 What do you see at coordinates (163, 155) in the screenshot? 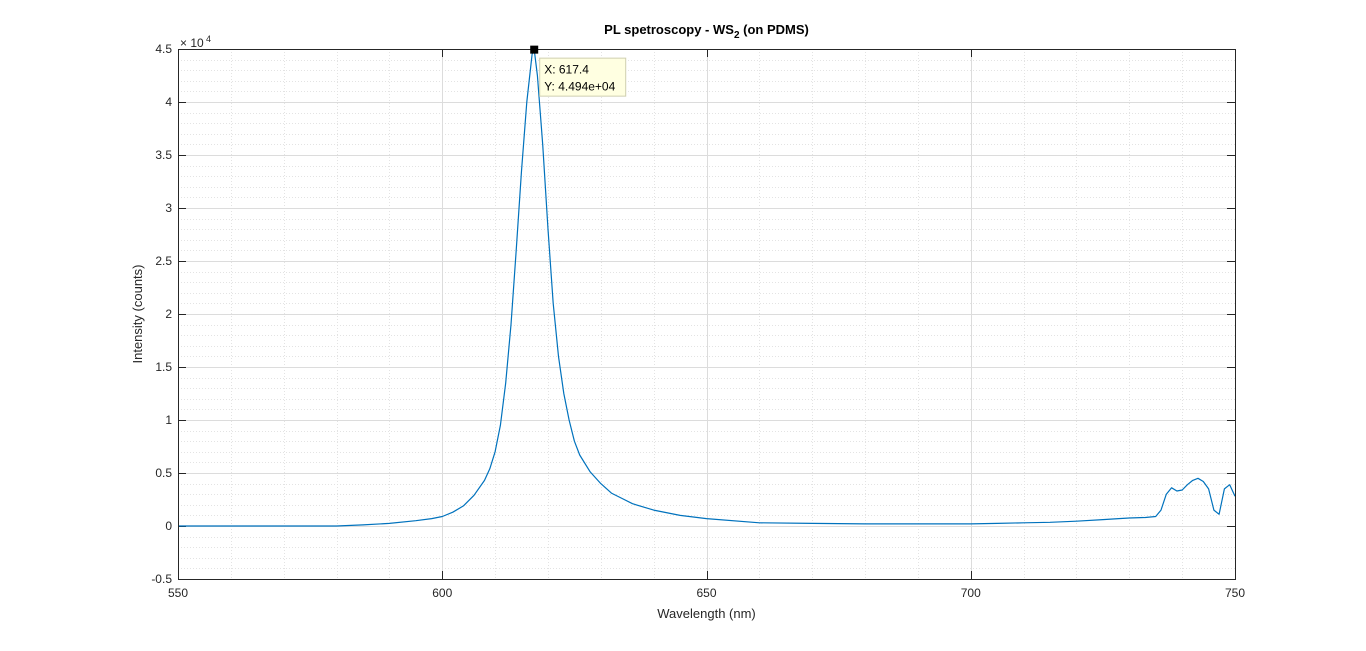
I see `y-tick-label: 3.5` at bounding box center [163, 155].